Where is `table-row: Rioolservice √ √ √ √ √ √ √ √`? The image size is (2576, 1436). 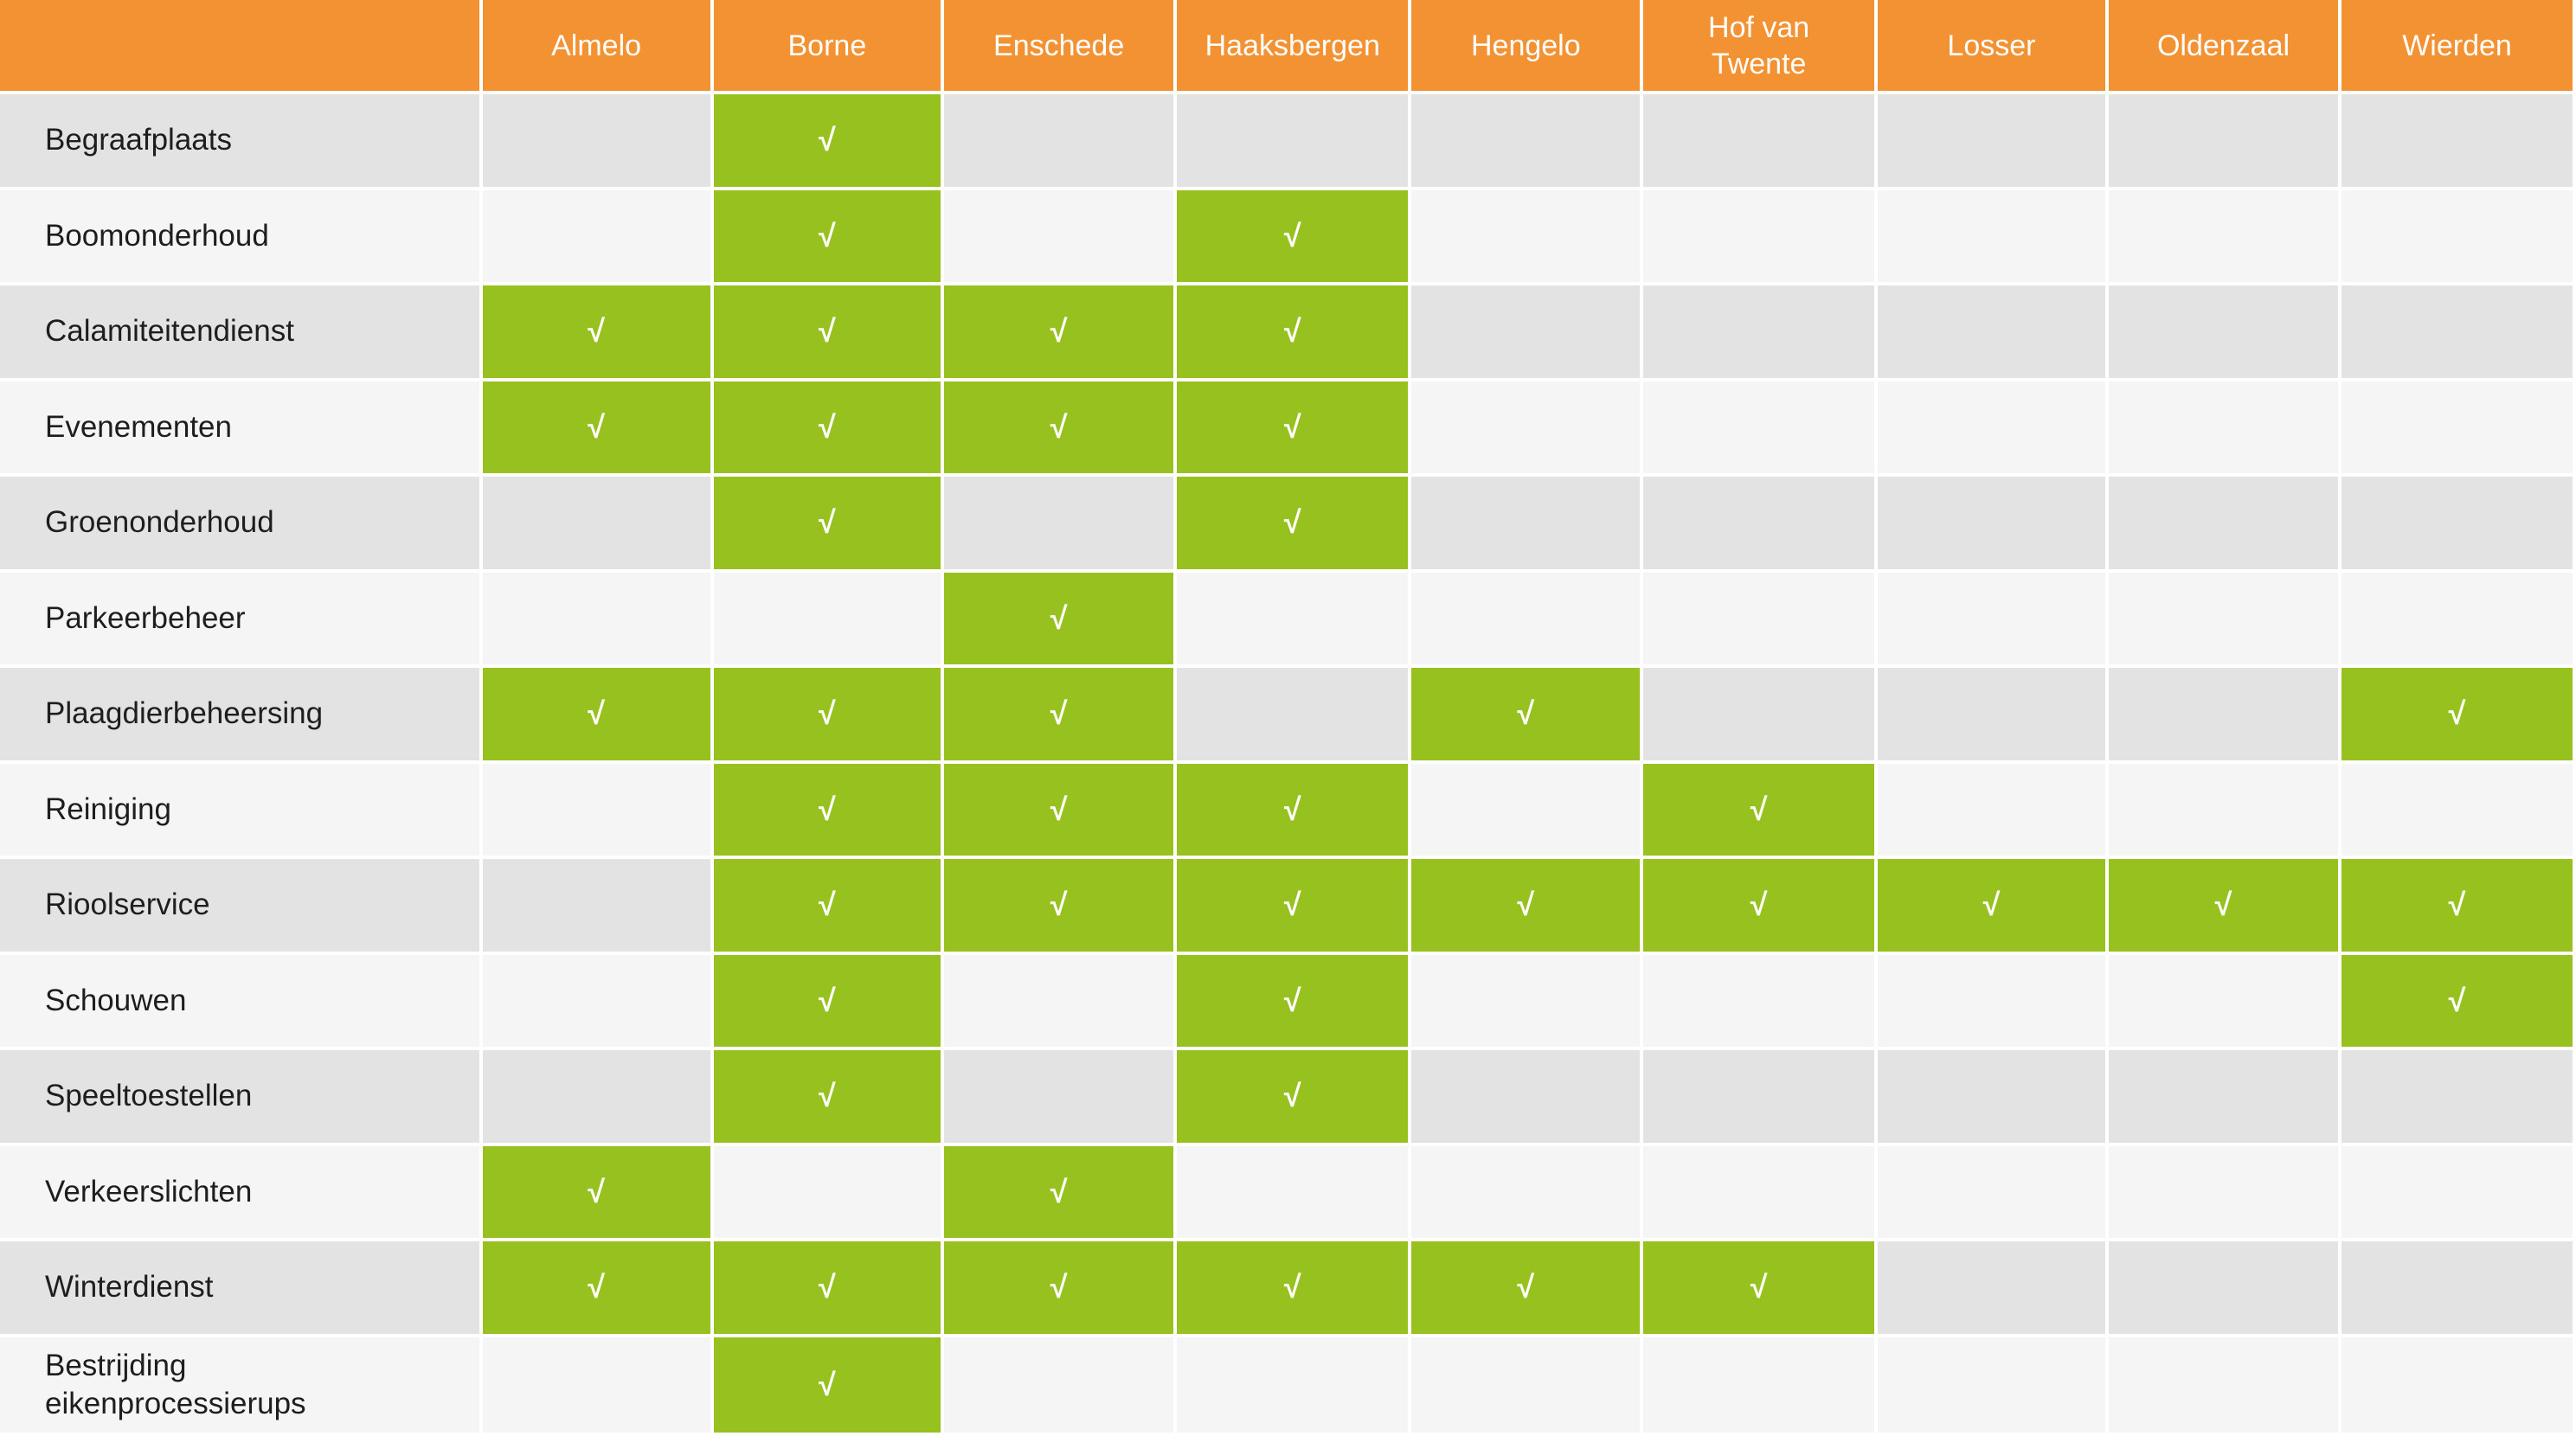 table-row: Rioolservice √ √ √ √ √ √ √ √ is located at coordinates (1287, 906).